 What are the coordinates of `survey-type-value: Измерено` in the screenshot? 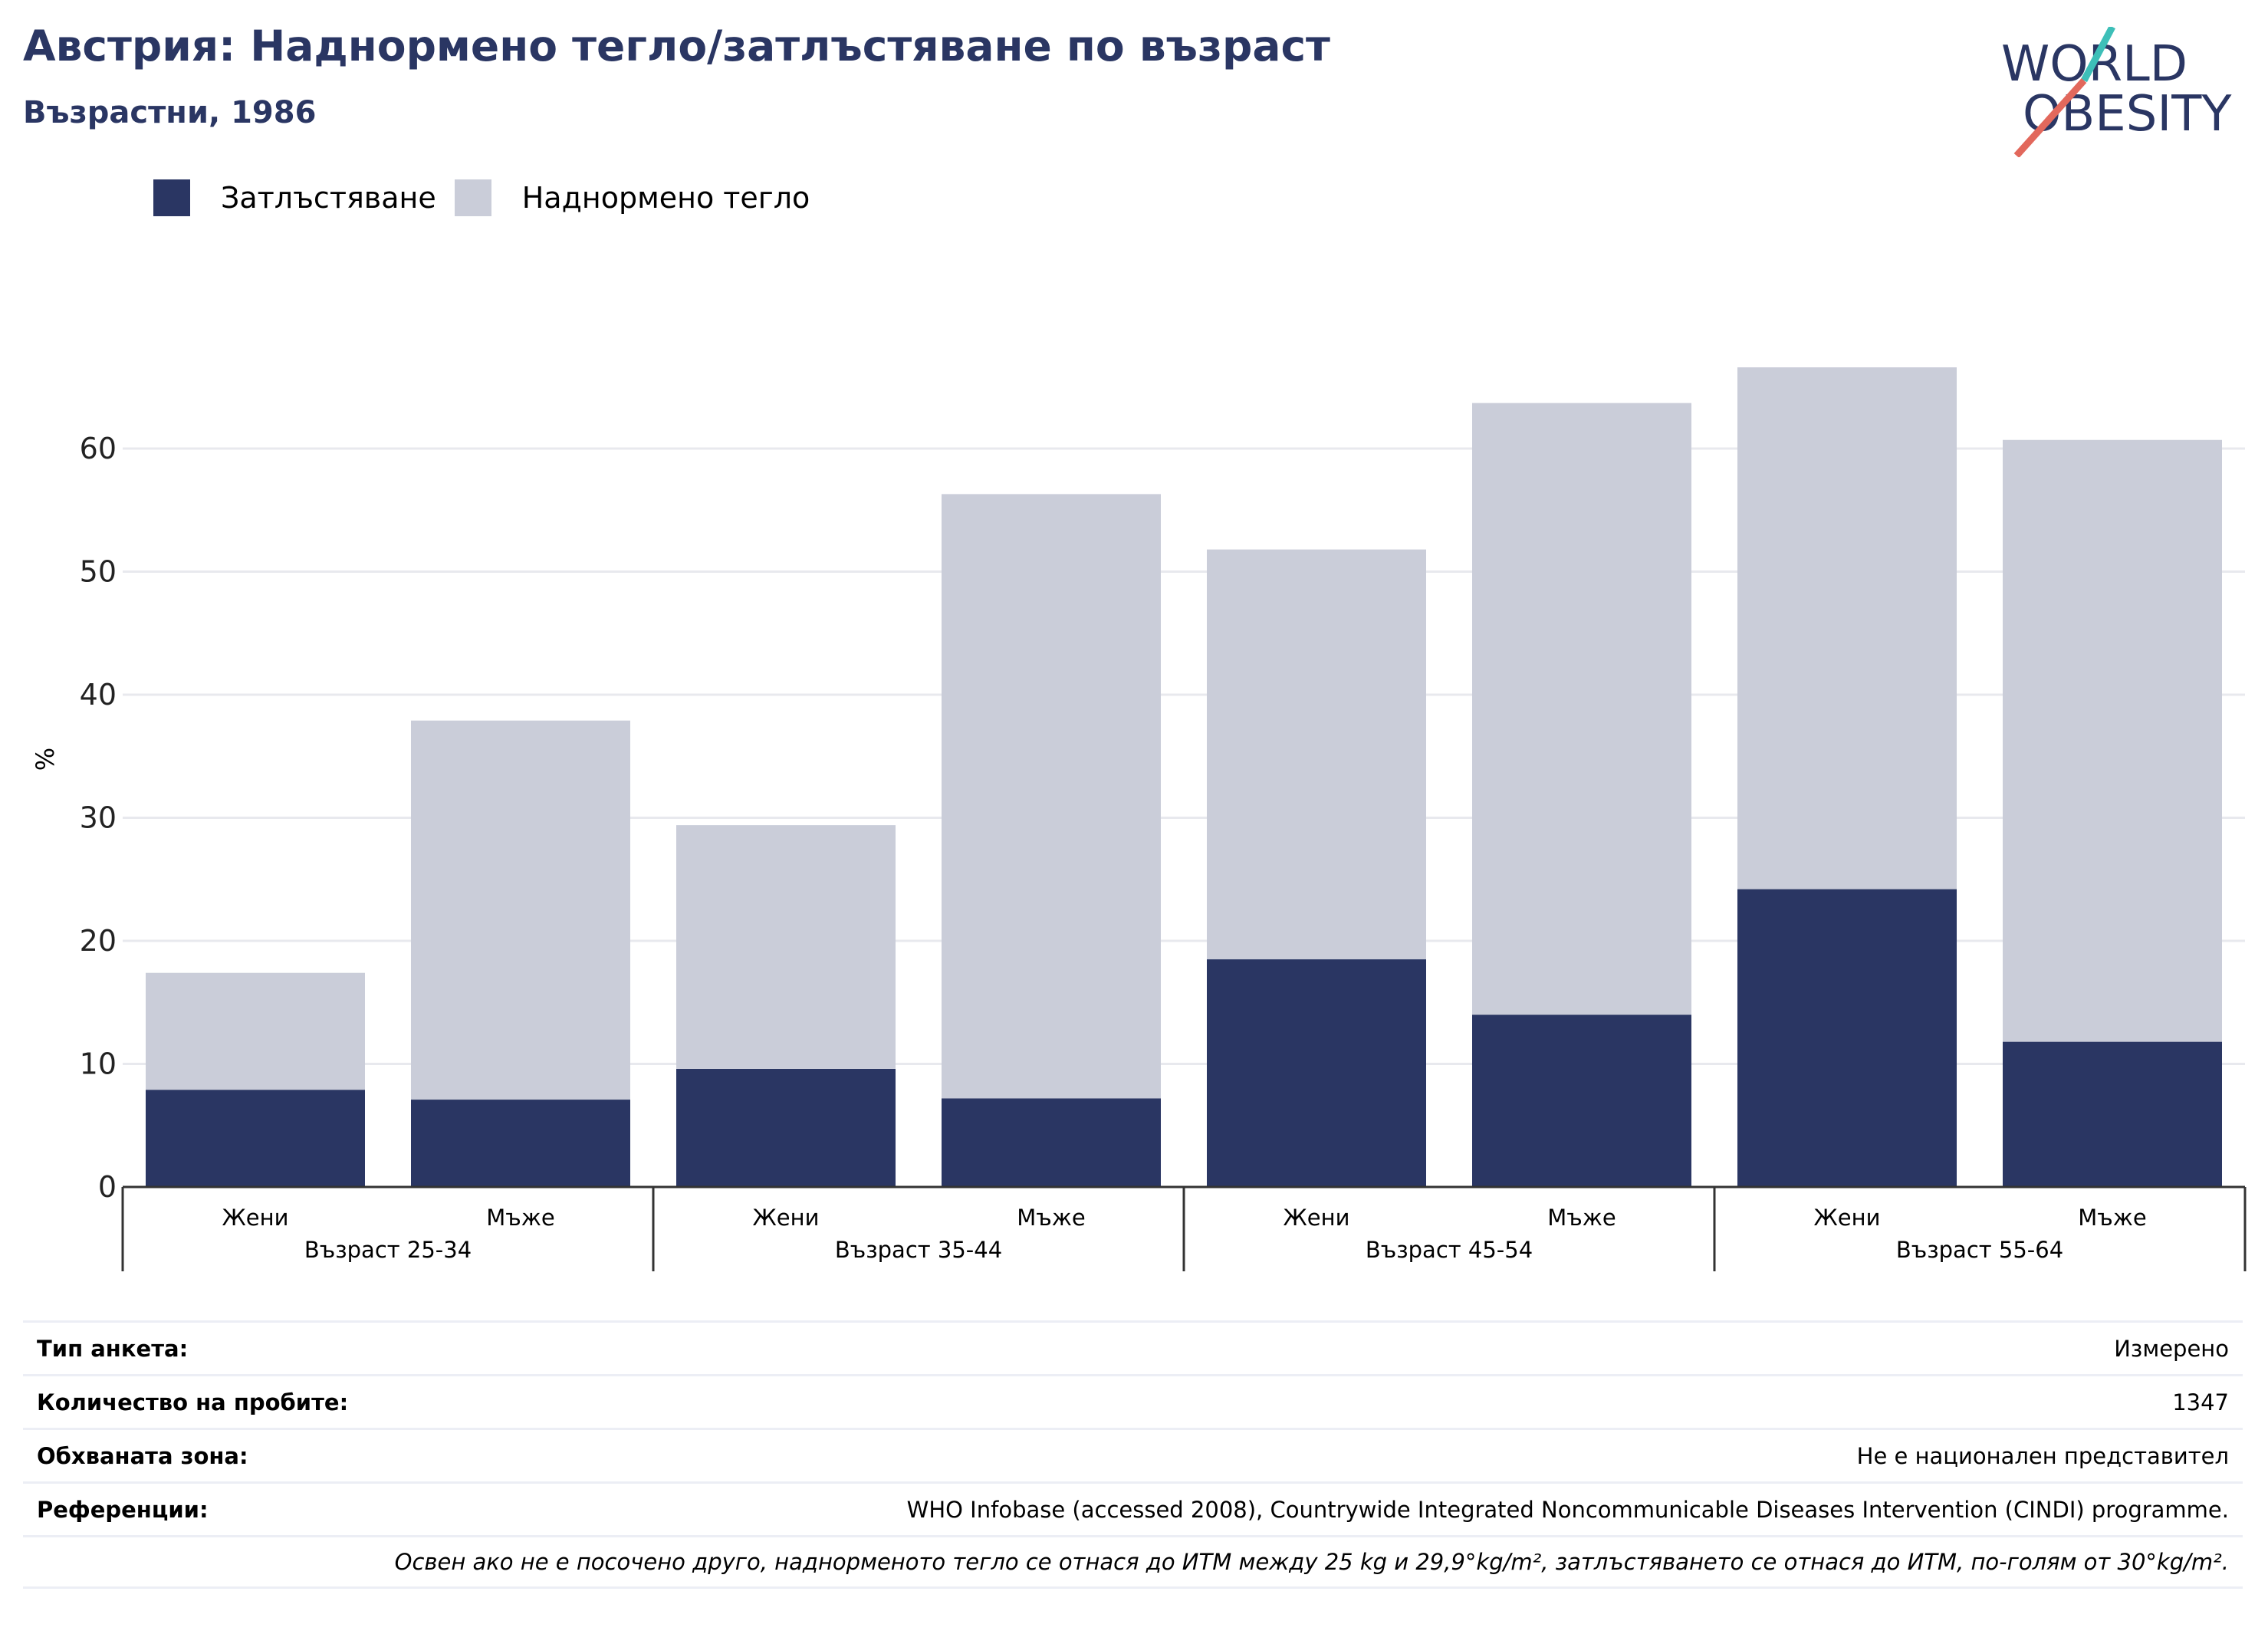 It's located at (2171, 1348).